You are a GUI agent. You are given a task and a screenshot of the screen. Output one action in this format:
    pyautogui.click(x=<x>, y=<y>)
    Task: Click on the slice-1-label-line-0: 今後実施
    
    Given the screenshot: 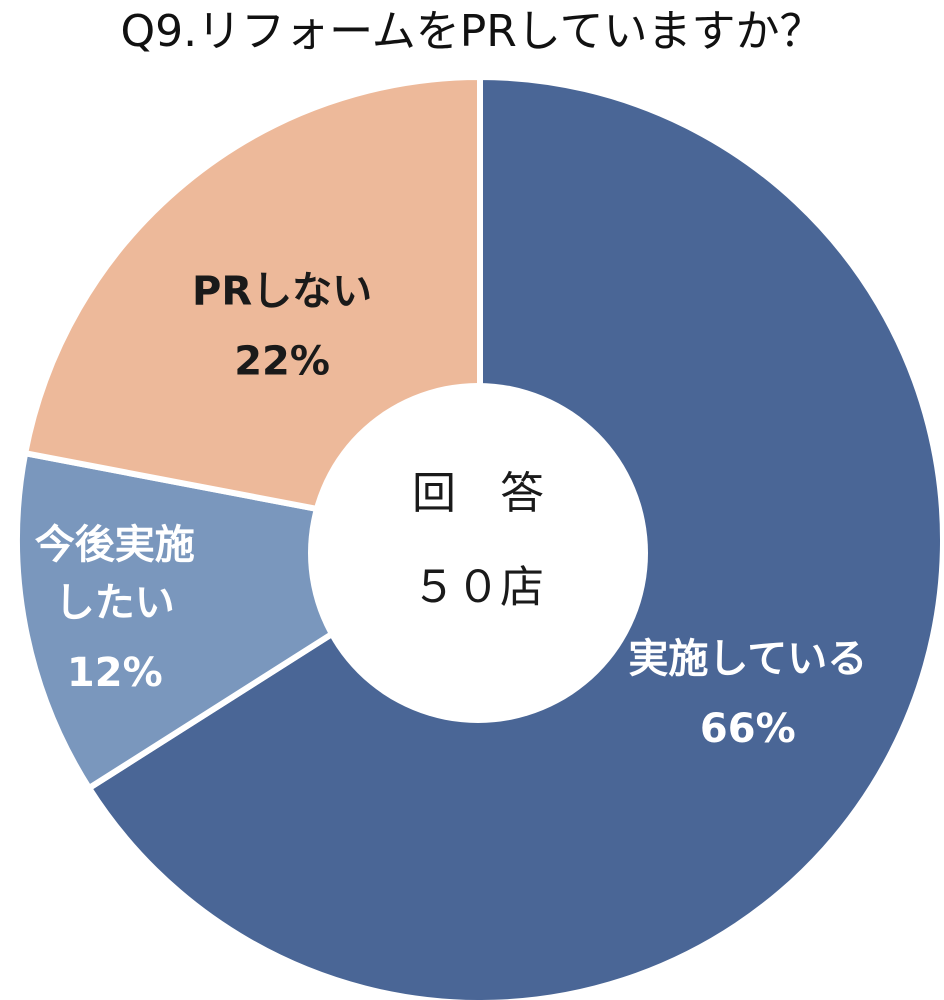 What is the action you would take?
    pyautogui.click(x=115, y=545)
    